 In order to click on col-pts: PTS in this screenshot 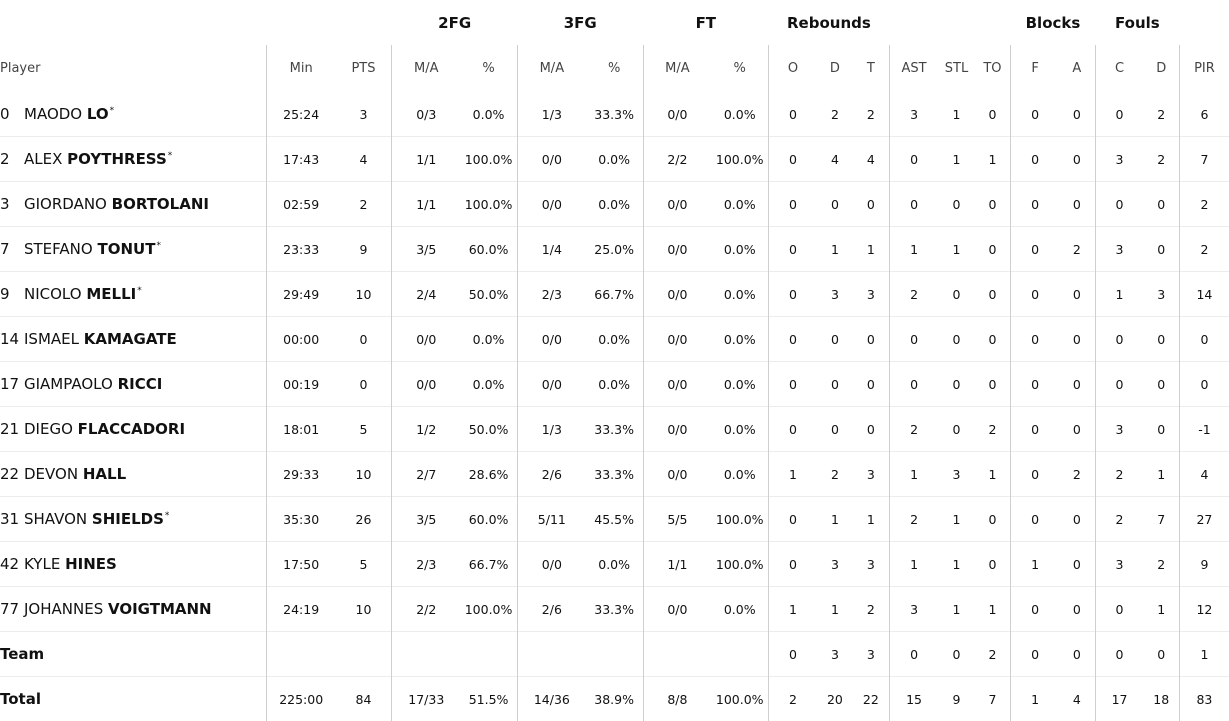, I will do `click(364, 68)`.